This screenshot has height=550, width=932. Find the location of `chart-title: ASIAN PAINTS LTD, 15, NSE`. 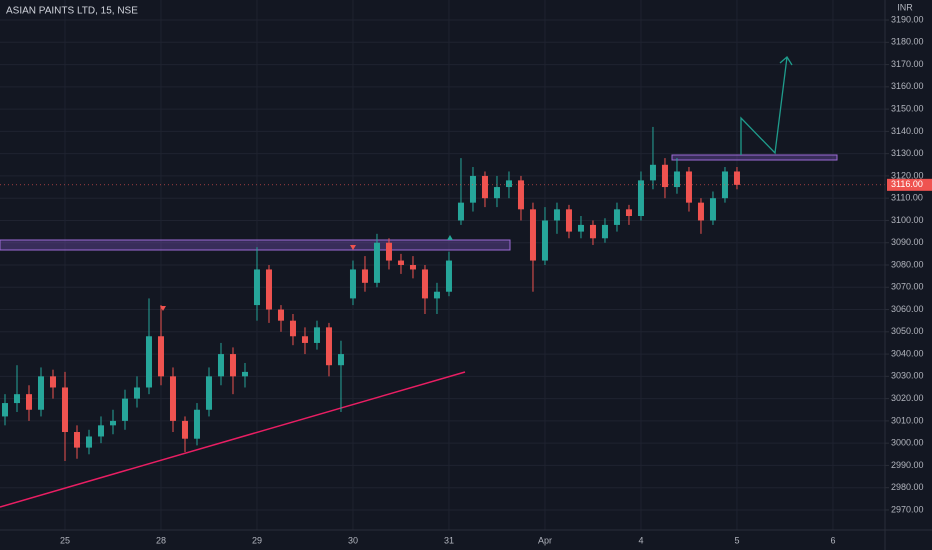

chart-title: ASIAN PAINTS LTD, 15, NSE is located at coordinates (72, 11).